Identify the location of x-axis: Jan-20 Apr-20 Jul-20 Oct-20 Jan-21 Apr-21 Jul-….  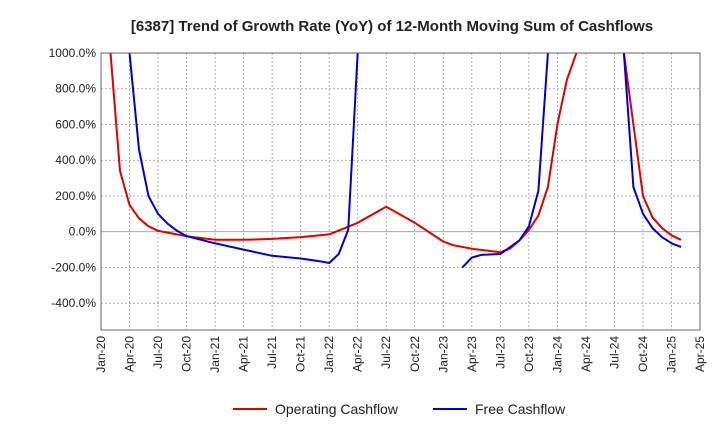
(400, 354).